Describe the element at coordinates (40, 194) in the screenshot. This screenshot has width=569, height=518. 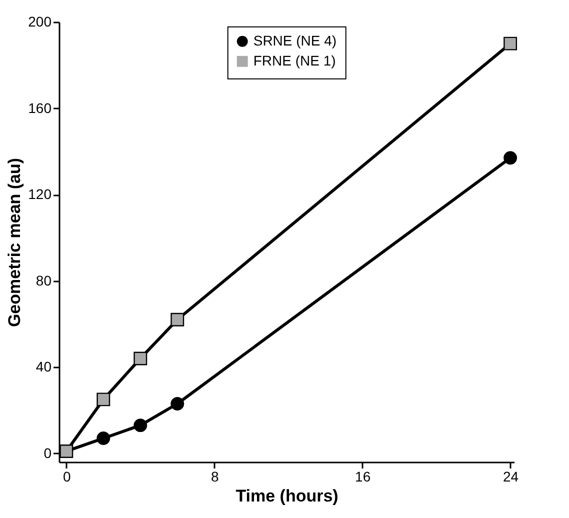
I see `y-tick-label: 120` at that location.